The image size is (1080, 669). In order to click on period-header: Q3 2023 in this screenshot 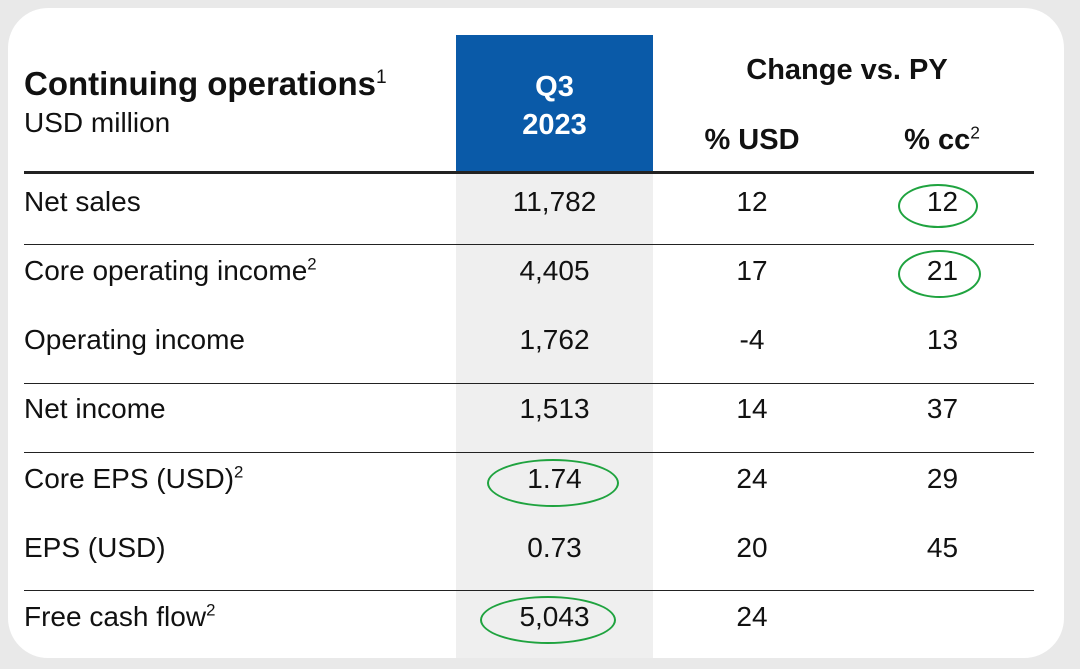, I will do `click(554, 104)`.